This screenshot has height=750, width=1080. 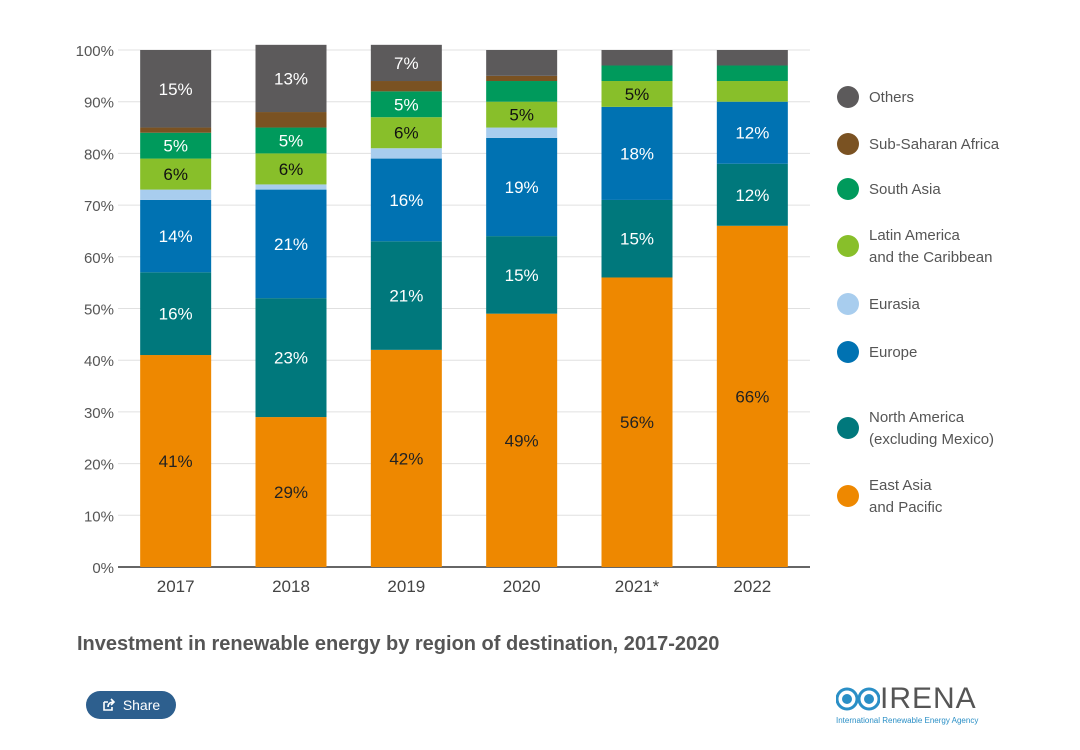 What do you see at coordinates (176, 461) in the screenshot?
I see `data-label: 41%` at bounding box center [176, 461].